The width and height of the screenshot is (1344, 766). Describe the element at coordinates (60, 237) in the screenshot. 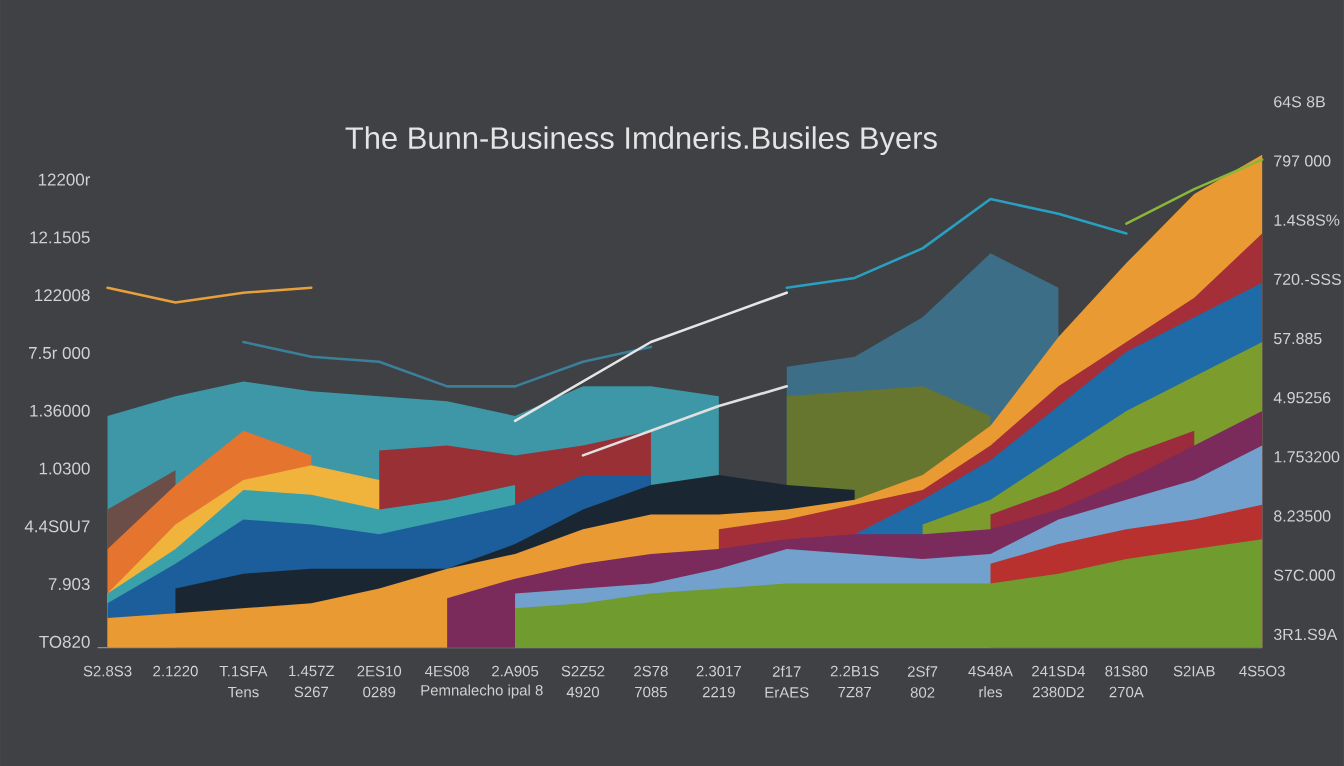

I see `text: 12.1505` at that location.